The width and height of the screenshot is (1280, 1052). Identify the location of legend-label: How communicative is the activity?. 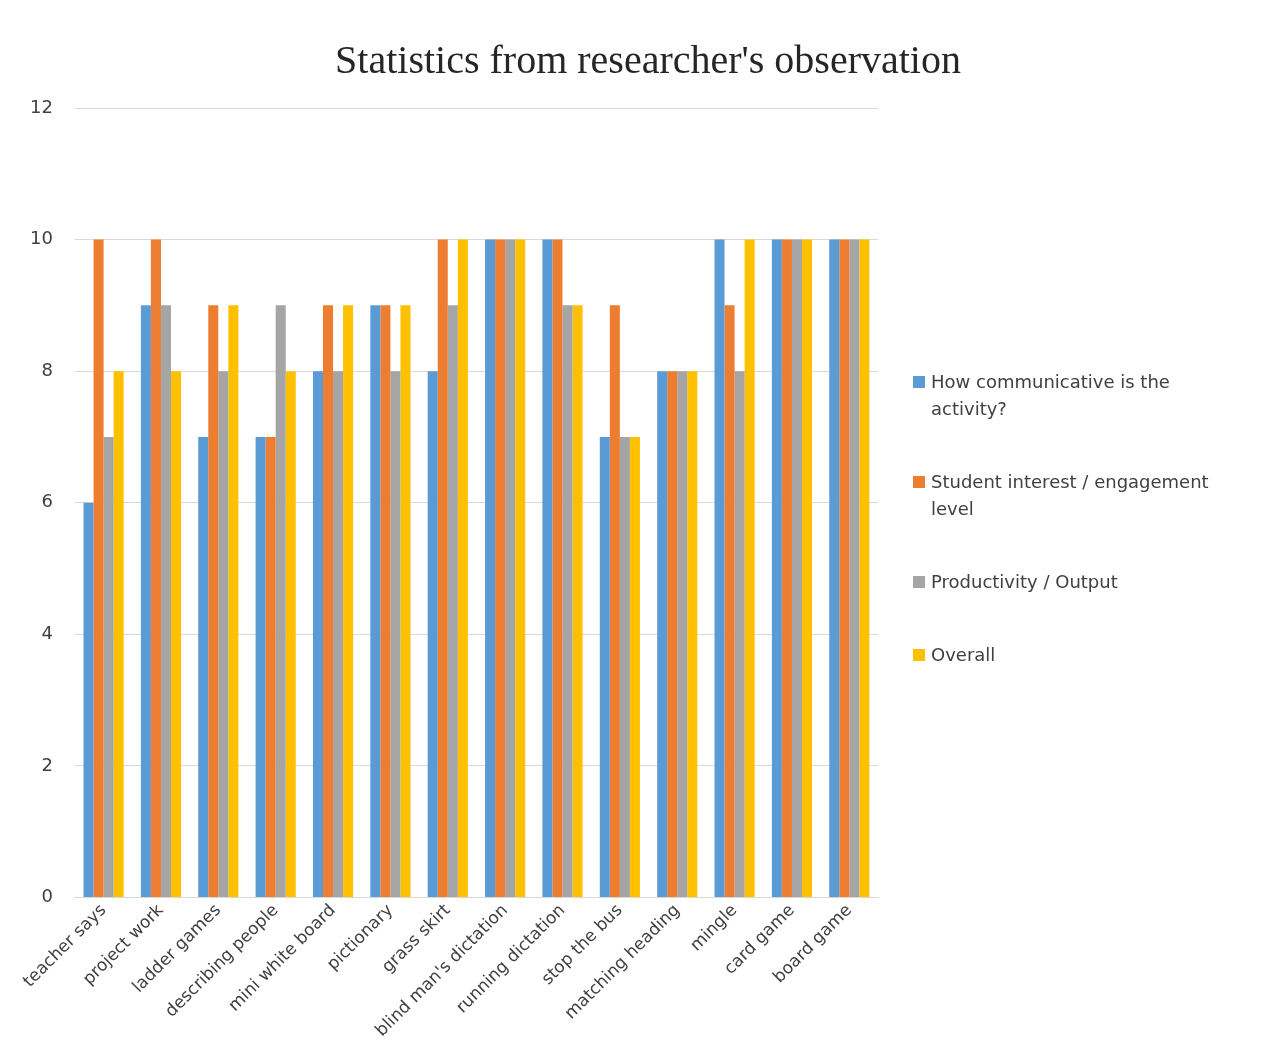
(1051, 395).